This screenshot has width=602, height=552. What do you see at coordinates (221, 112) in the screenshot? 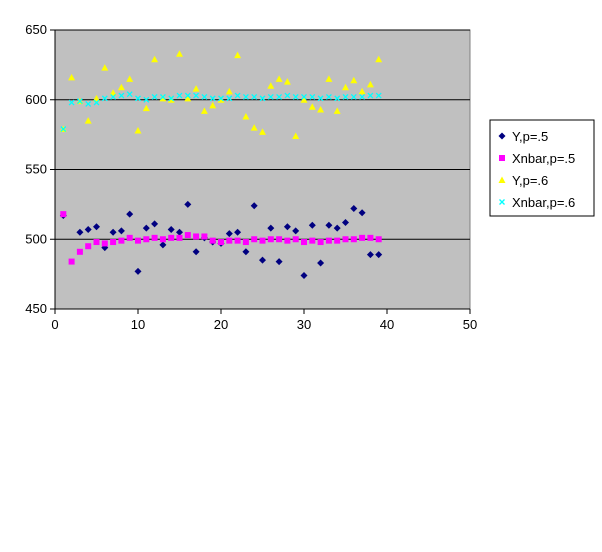
I see `series-4-points` at bounding box center [221, 112].